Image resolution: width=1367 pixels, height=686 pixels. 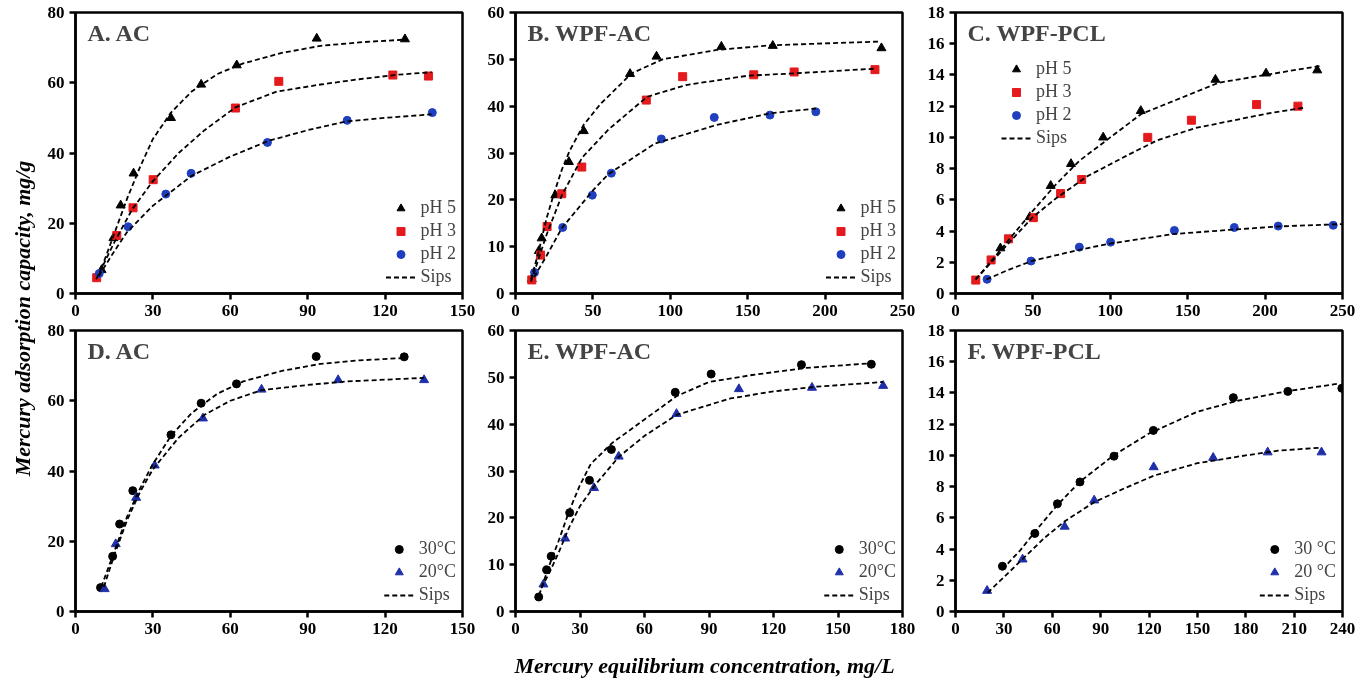 I want to click on y-tick-label: 4, so click(x=940, y=231).